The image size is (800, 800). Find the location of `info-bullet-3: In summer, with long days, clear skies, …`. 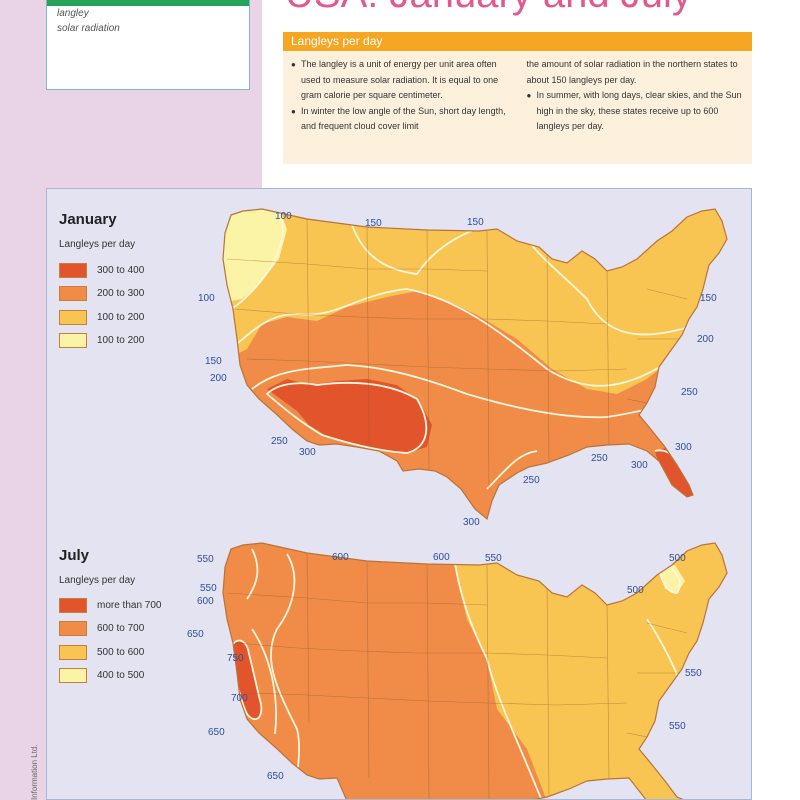

info-bullet-3: In summer, with long days, clear skies, … is located at coordinates (636, 111).